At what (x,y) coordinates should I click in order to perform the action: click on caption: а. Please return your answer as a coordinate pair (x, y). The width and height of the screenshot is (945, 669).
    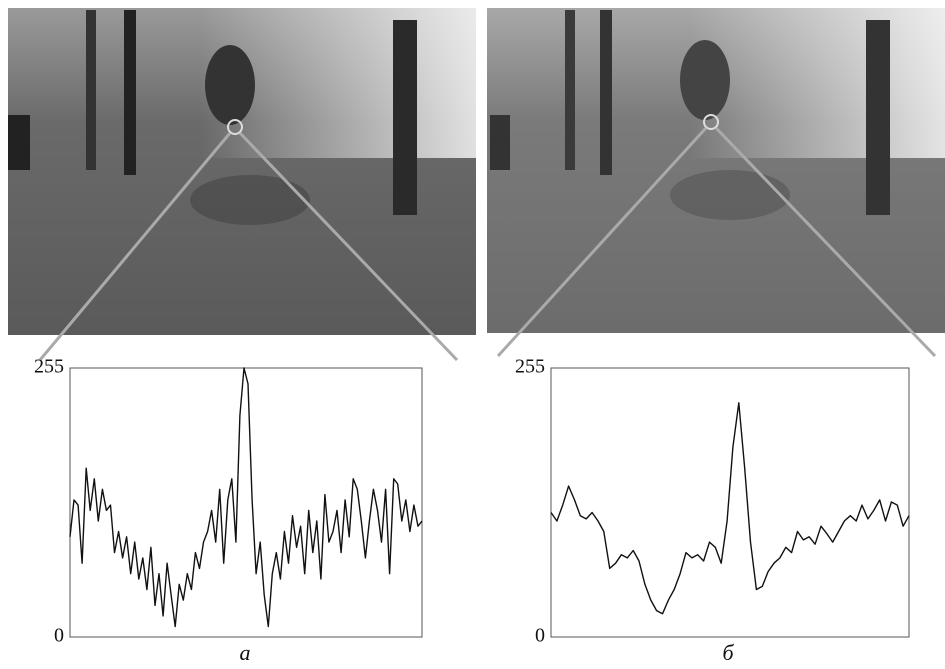
    Looking at the image, I should click on (245, 652).